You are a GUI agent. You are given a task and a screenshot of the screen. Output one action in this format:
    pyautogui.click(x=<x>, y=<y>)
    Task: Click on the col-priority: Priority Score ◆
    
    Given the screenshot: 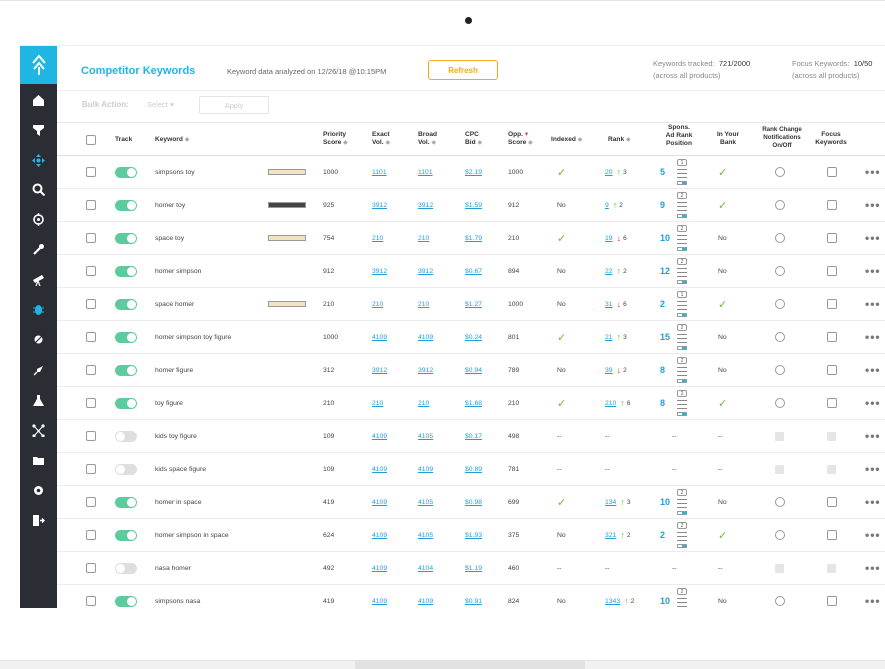 What is the action you would take?
    pyautogui.click(x=335, y=139)
    